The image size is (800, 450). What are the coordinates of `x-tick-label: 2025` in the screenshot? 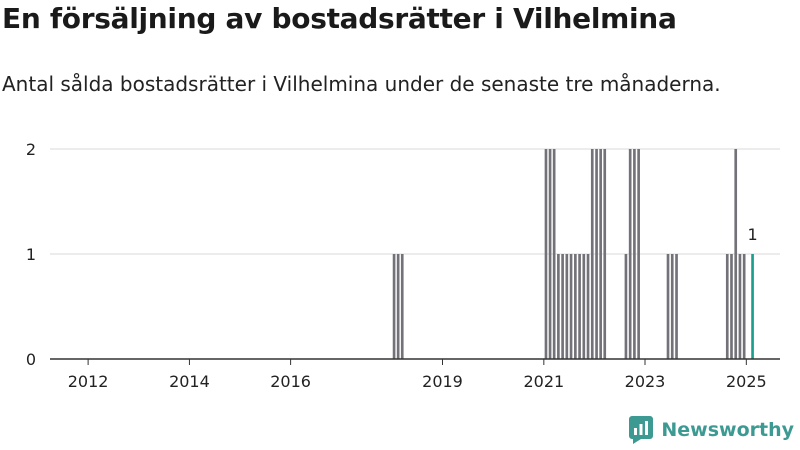 It's located at (746, 381).